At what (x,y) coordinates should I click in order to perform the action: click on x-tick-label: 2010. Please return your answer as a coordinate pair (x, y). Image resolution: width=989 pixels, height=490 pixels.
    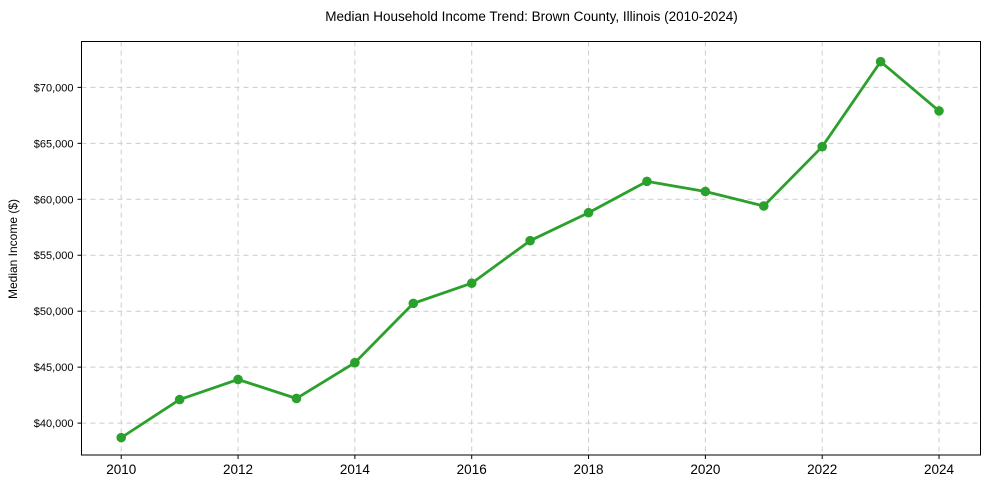
    Looking at the image, I should click on (121, 469).